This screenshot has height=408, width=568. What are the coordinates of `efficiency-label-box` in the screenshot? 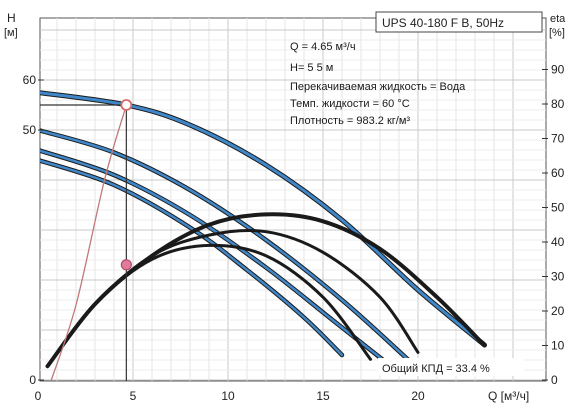 It's located at (451, 367).